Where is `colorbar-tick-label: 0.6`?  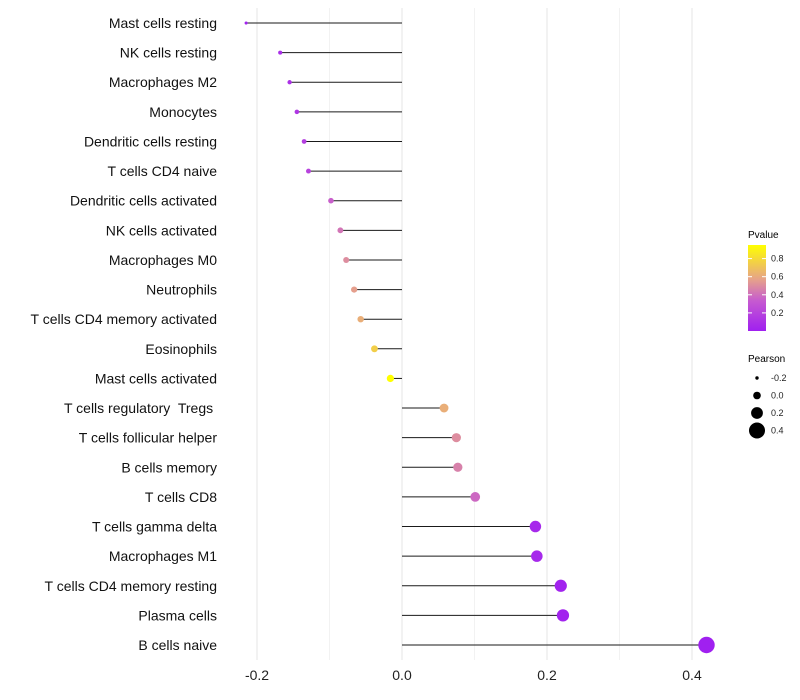 colorbar-tick-label: 0.6 is located at coordinates (777, 277).